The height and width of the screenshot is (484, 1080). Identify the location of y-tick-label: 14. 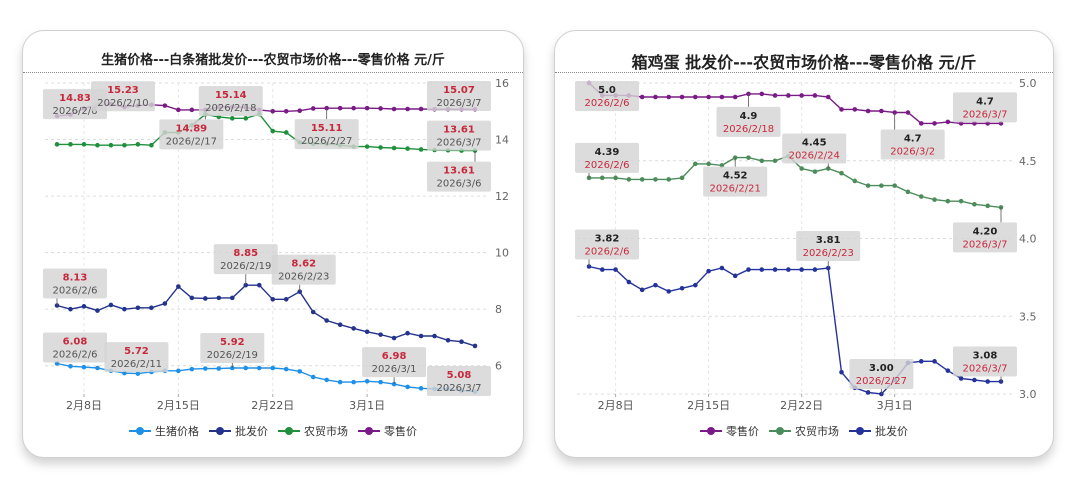
(502, 140).